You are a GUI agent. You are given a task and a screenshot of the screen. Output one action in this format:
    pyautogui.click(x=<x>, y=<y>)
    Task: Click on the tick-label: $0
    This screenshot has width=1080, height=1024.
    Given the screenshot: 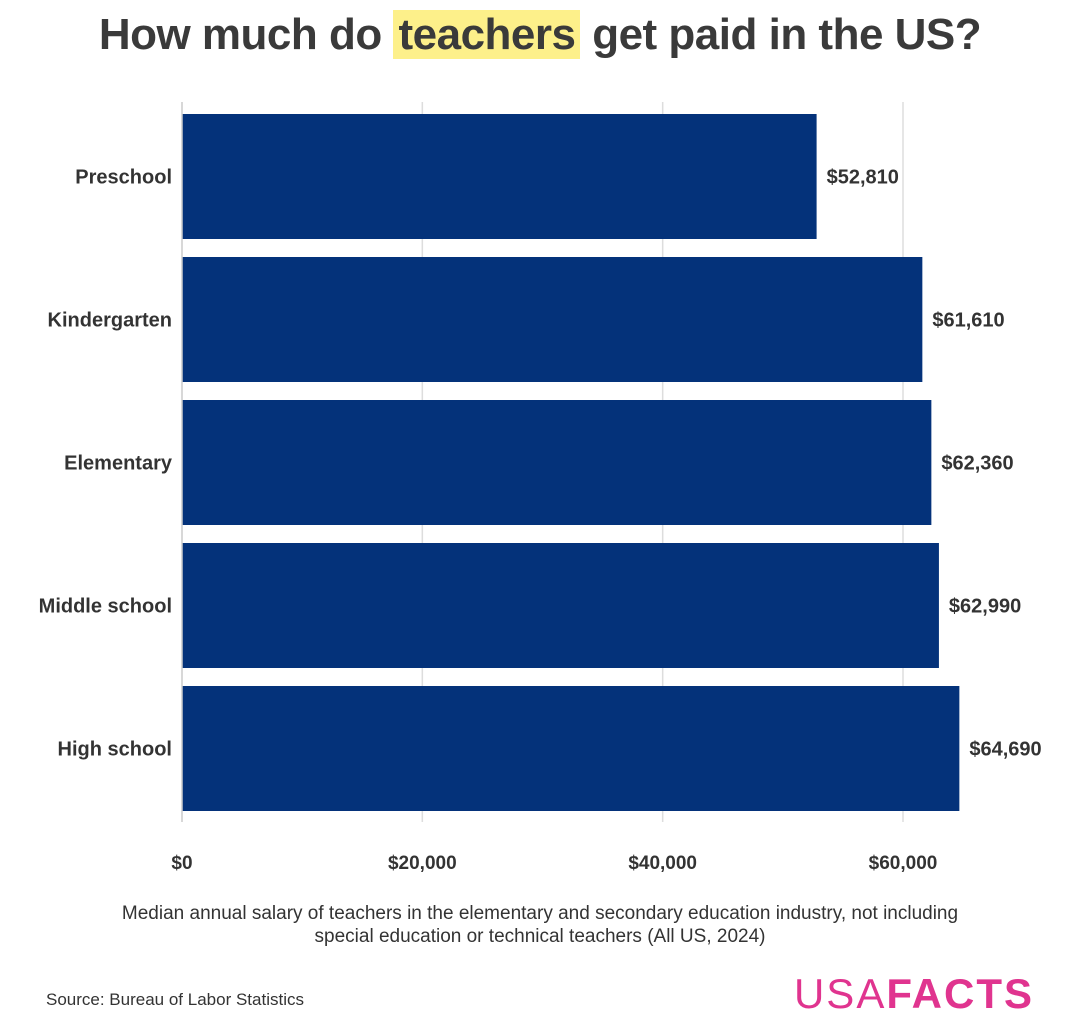 What is the action you would take?
    pyautogui.click(x=181, y=863)
    